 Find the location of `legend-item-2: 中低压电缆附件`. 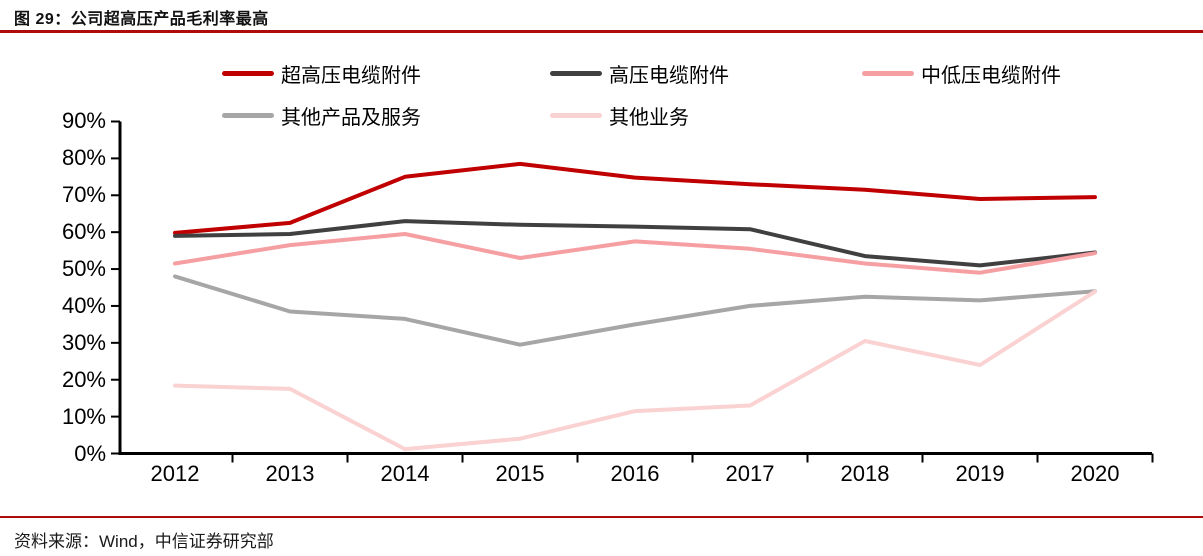

legend-item-2: 中低压电缆附件 is located at coordinates (961, 73).